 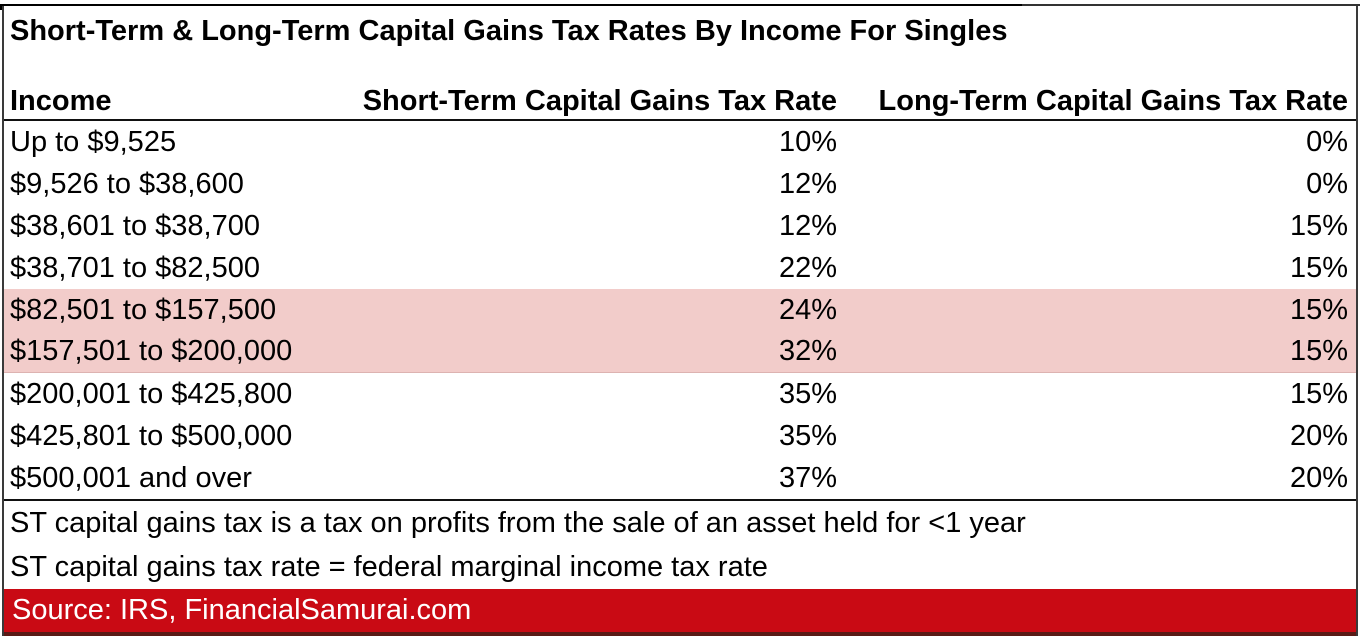 I want to click on income-cell: $38,601 to $38,700, so click(x=135, y=226).